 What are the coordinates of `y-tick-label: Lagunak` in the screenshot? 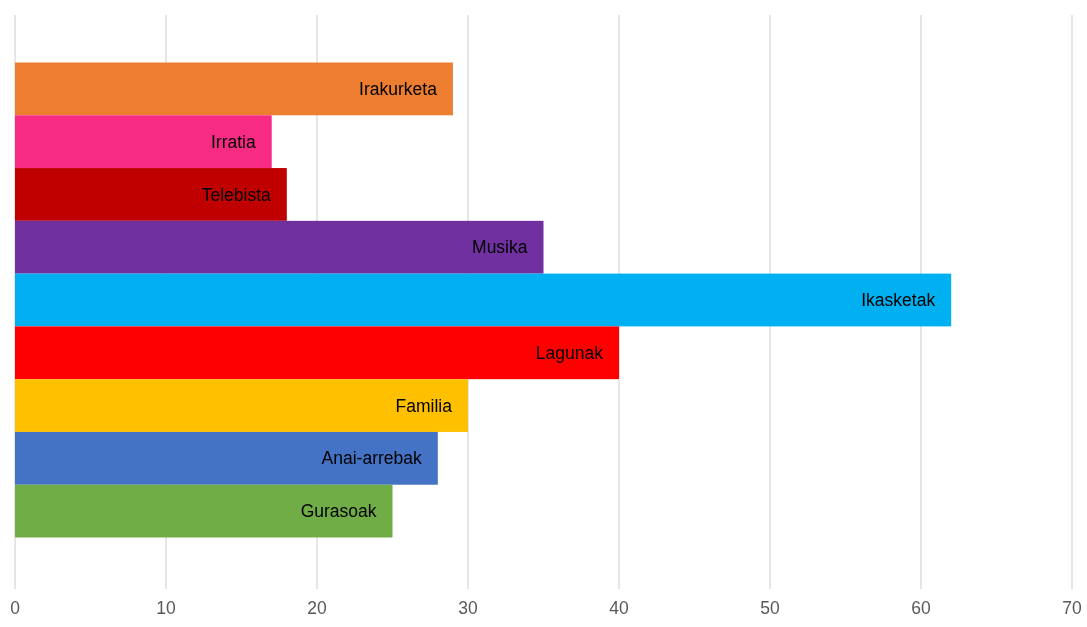 It's located at (569, 352).